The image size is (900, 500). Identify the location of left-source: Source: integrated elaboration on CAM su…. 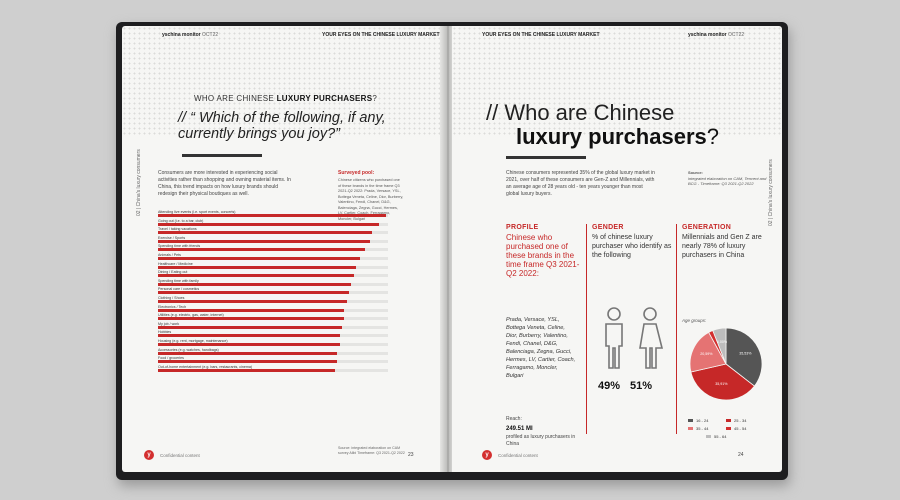
(371, 450).